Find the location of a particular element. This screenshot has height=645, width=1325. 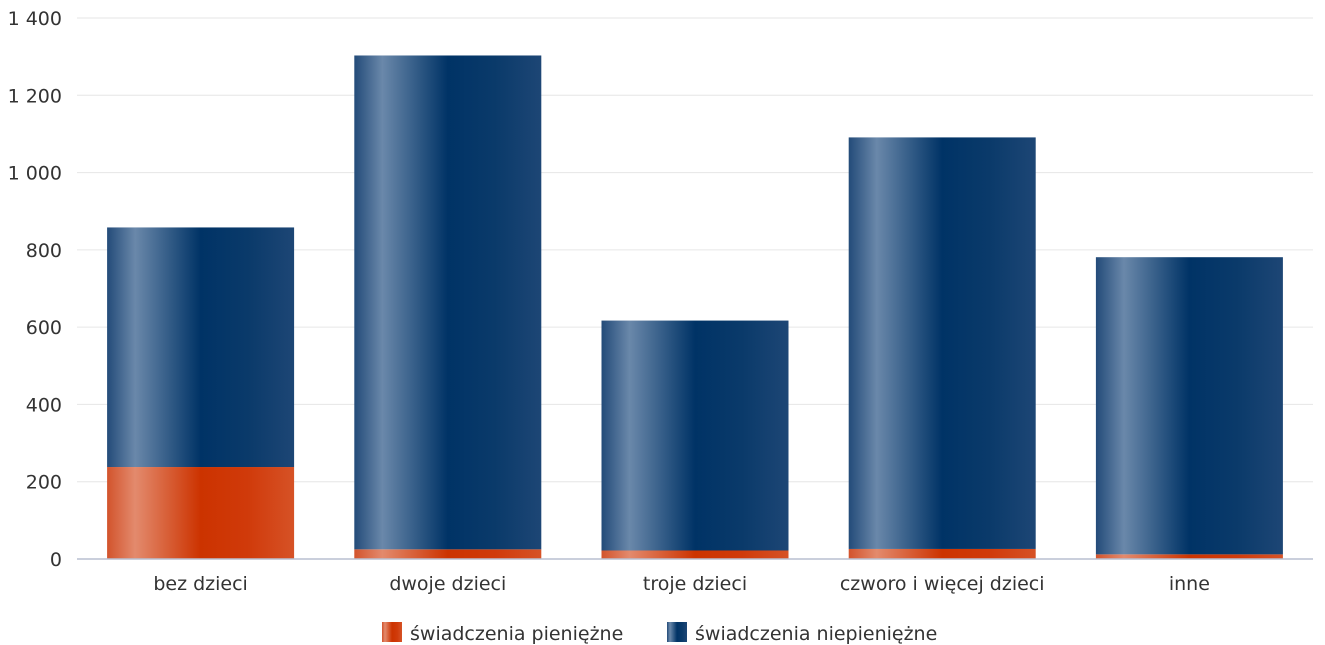

y-tick-label: 400 is located at coordinates (44, 405).